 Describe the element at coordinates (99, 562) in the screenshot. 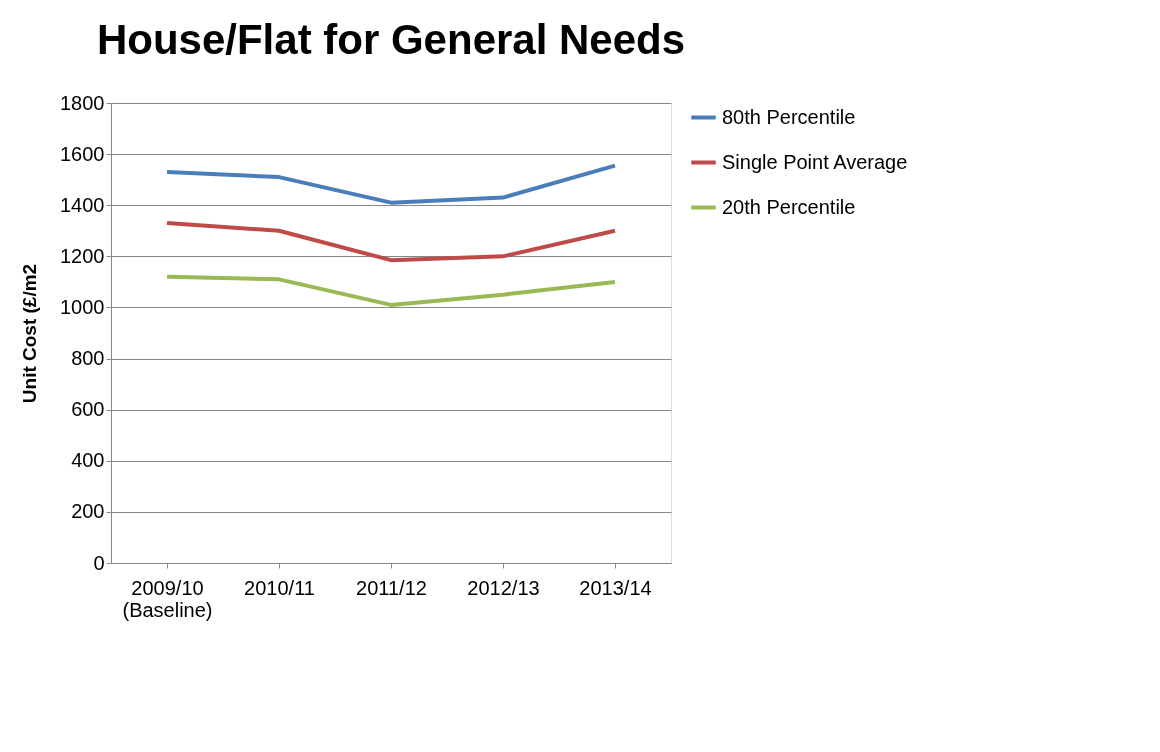

I see `y-tick-label: 0` at that location.